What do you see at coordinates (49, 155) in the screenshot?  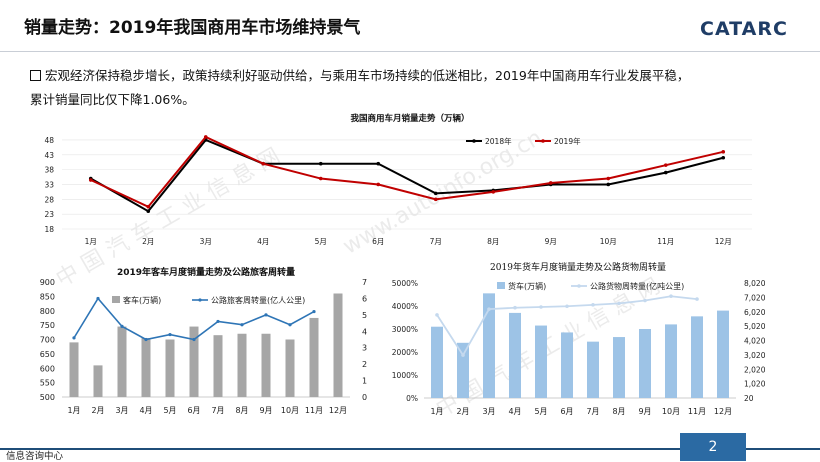 I see `y-tick-label: 43` at bounding box center [49, 155].